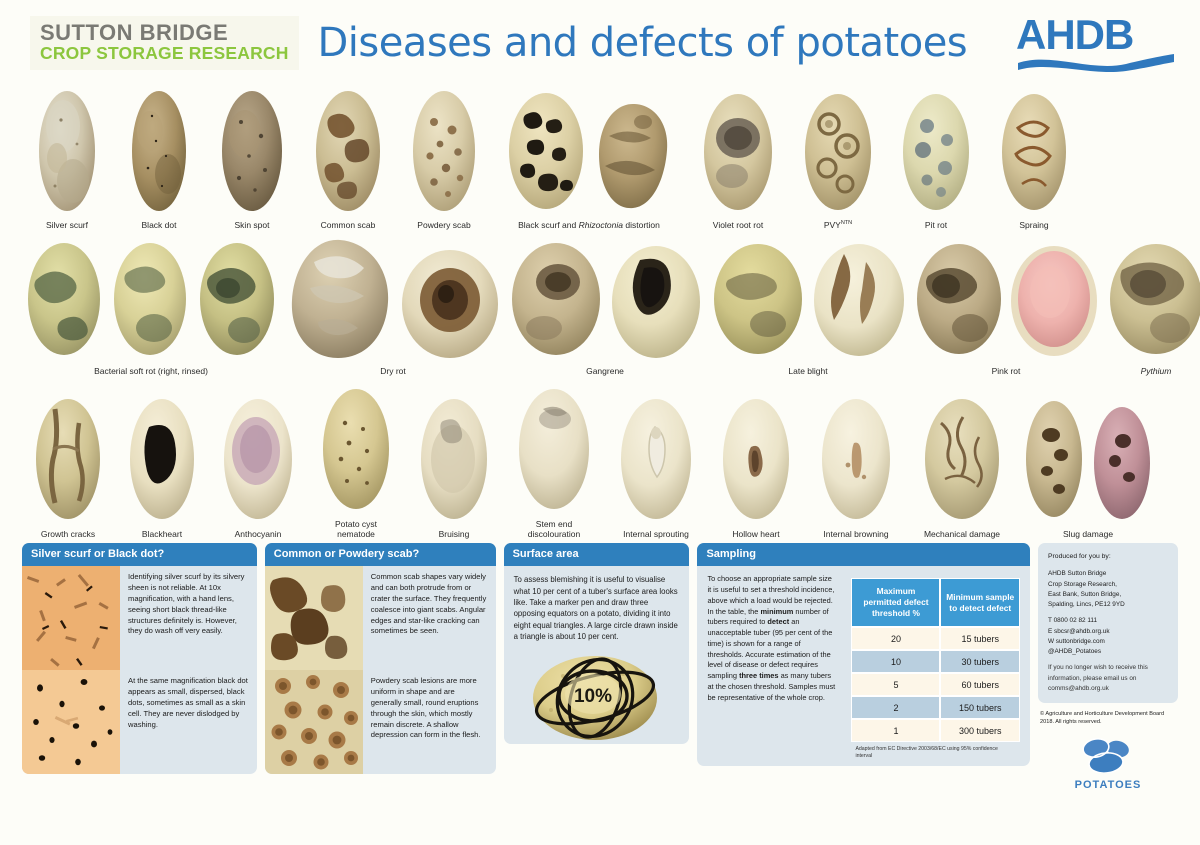 The width and height of the screenshot is (1200, 845). I want to click on potato-image-late-blight-cut, so click(859, 300).